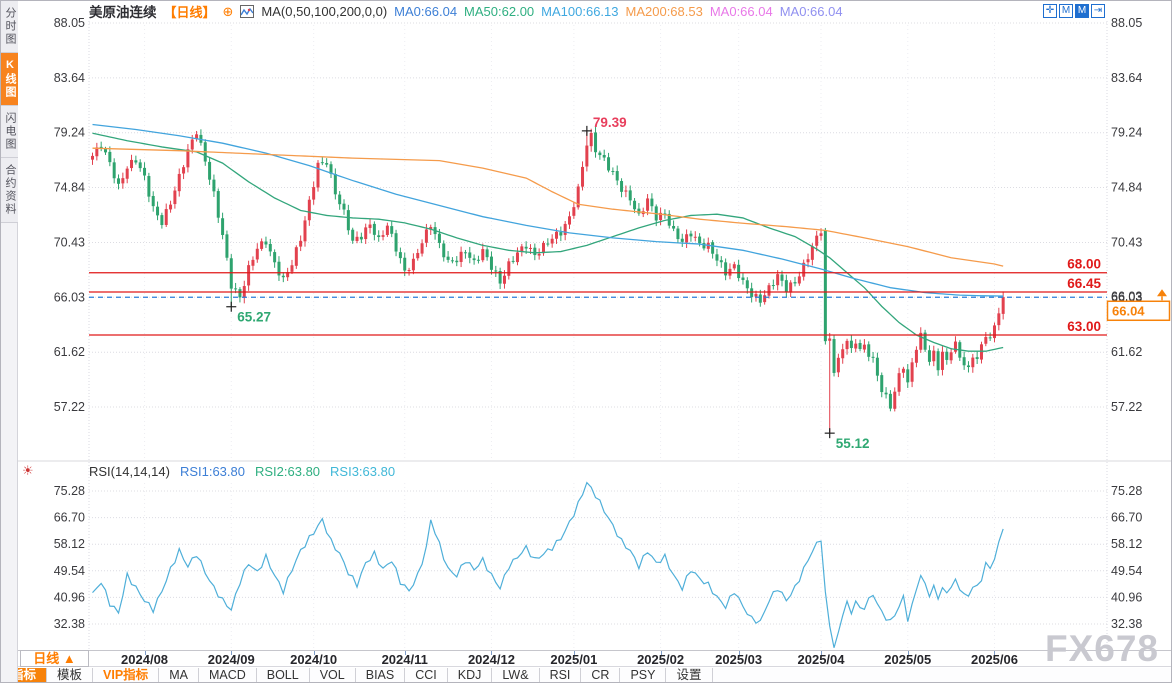  What do you see at coordinates (739, 659) in the screenshot?
I see `x-axis-label: 2025/03` at bounding box center [739, 659].